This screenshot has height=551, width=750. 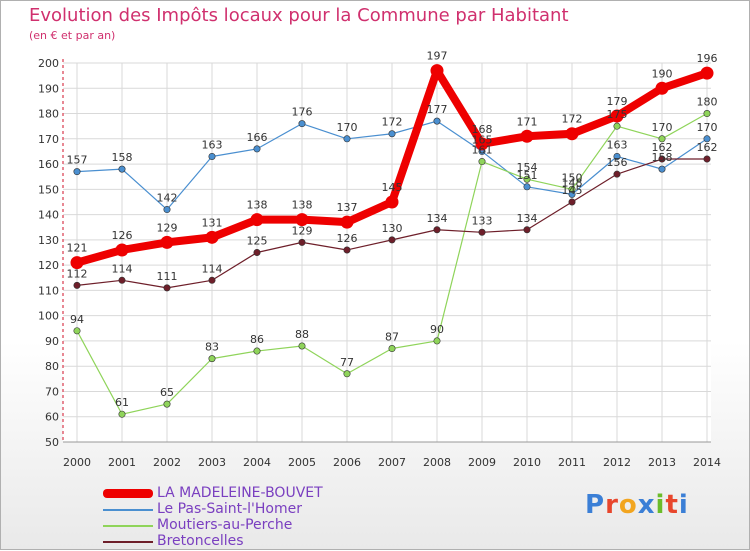 What do you see at coordinates (617, 144) in the screenshot?
I see `data-label-le-pas-saint-l-homer: 163` at bounding box center [617, 144].